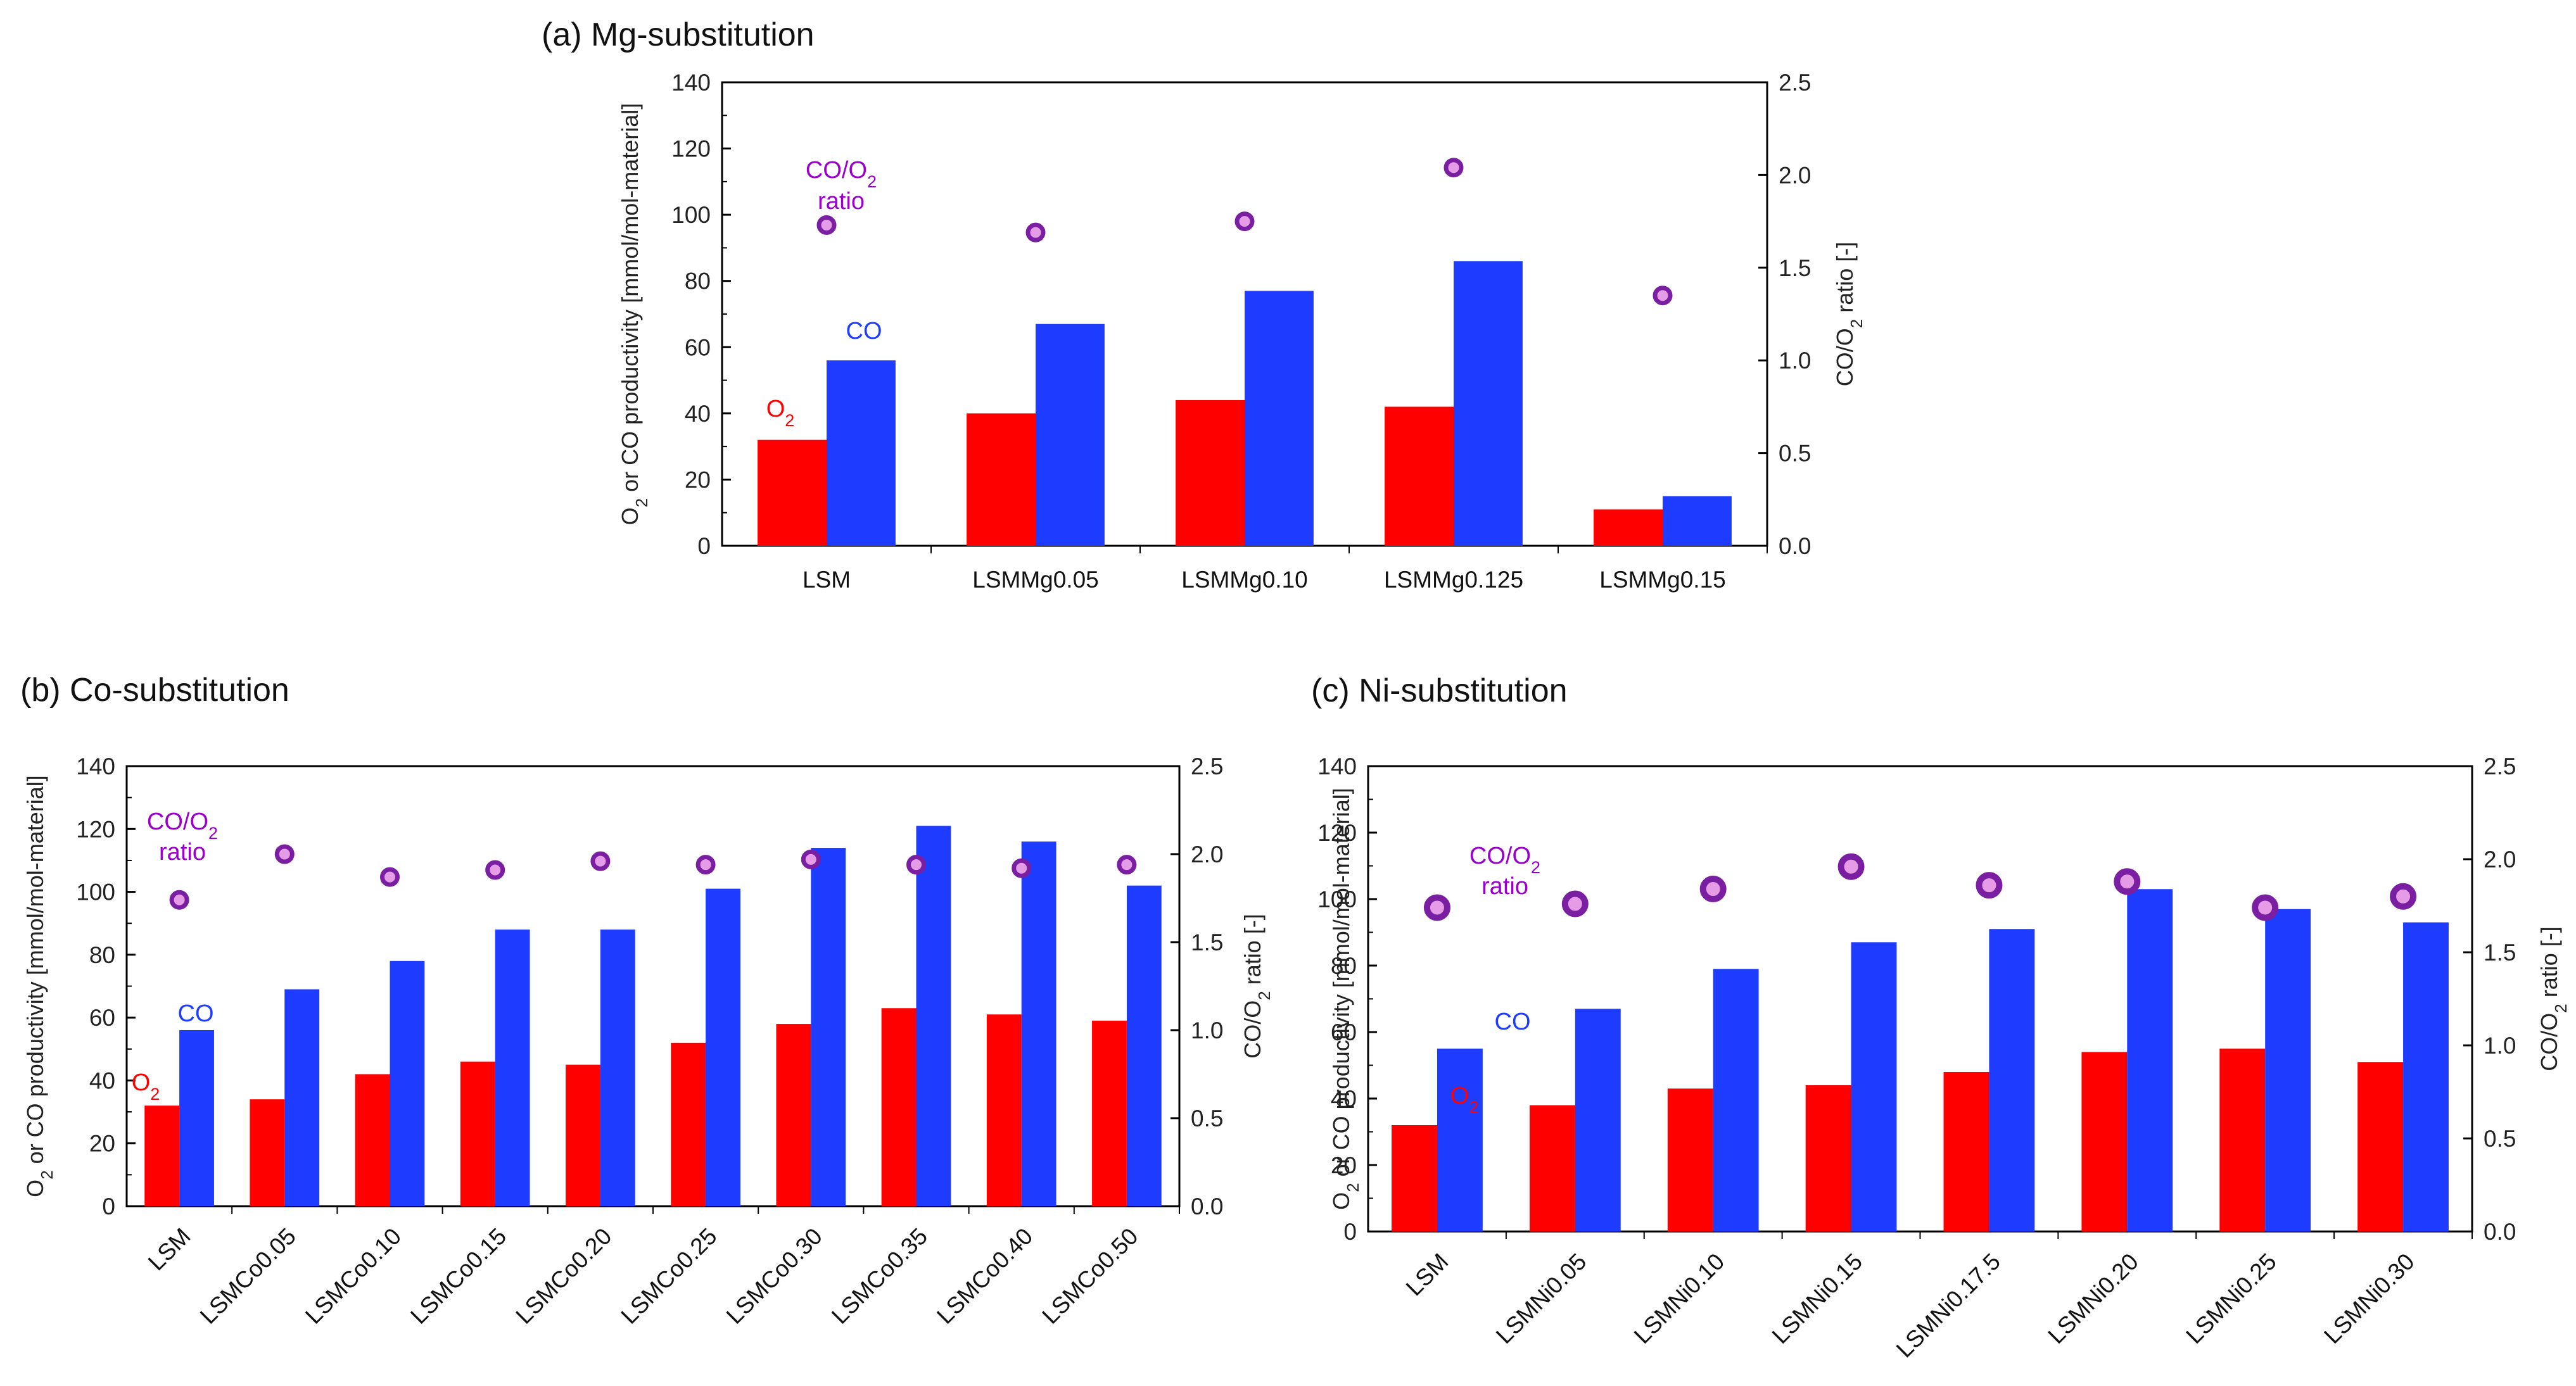 The image size is (2576, 1386). I want to click on x-tick-label: LSMCo0.15, so click(458, 1276).